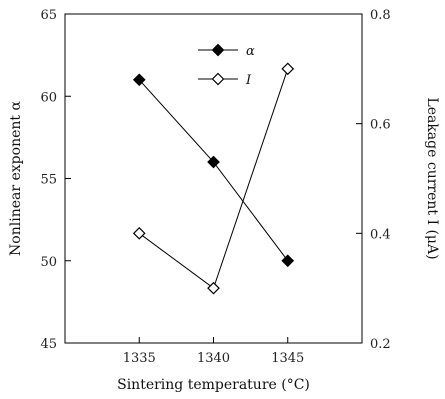 The height and width of the screenshot is (399, 445). Describe the element at coordinates (48, 344) in the screenshot. I see `y-tick-label: 45` at that location.